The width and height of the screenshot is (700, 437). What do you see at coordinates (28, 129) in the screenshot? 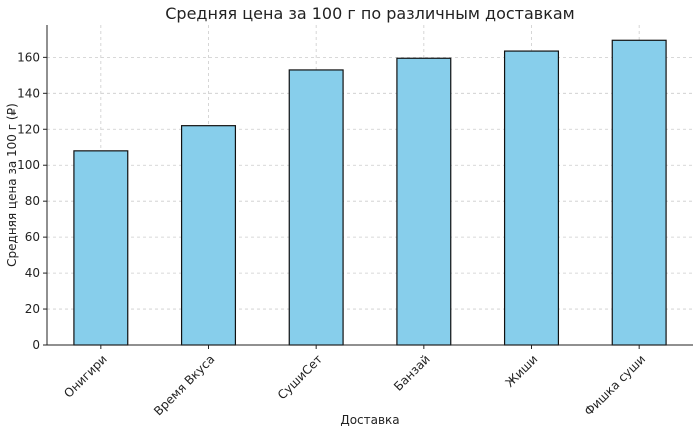
I see `y-tick-label: 120` at bounding box center [28, 129].